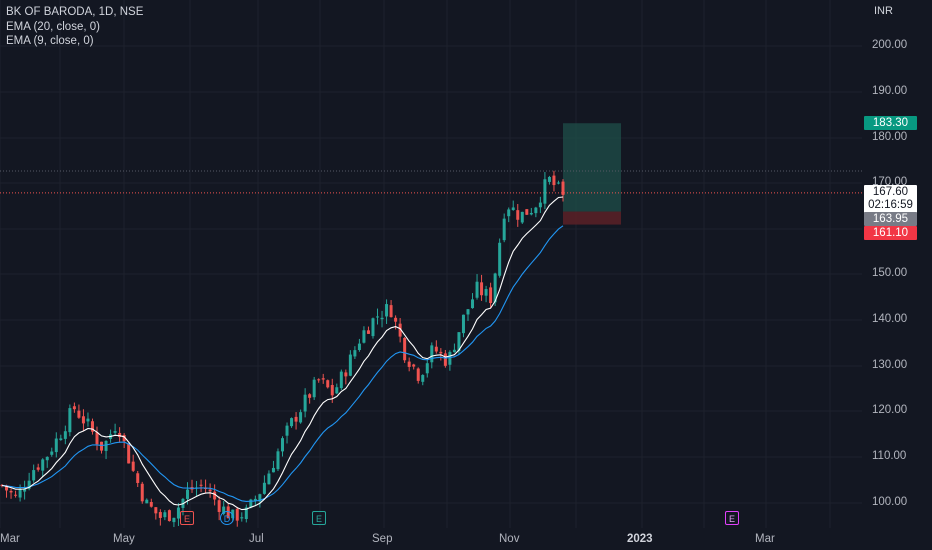 The height and width of the screenshot is (550, 932). Describe the element at coordinates (890, 45) in the screenshot. I see `price-tick-label: 200.00` at that location.